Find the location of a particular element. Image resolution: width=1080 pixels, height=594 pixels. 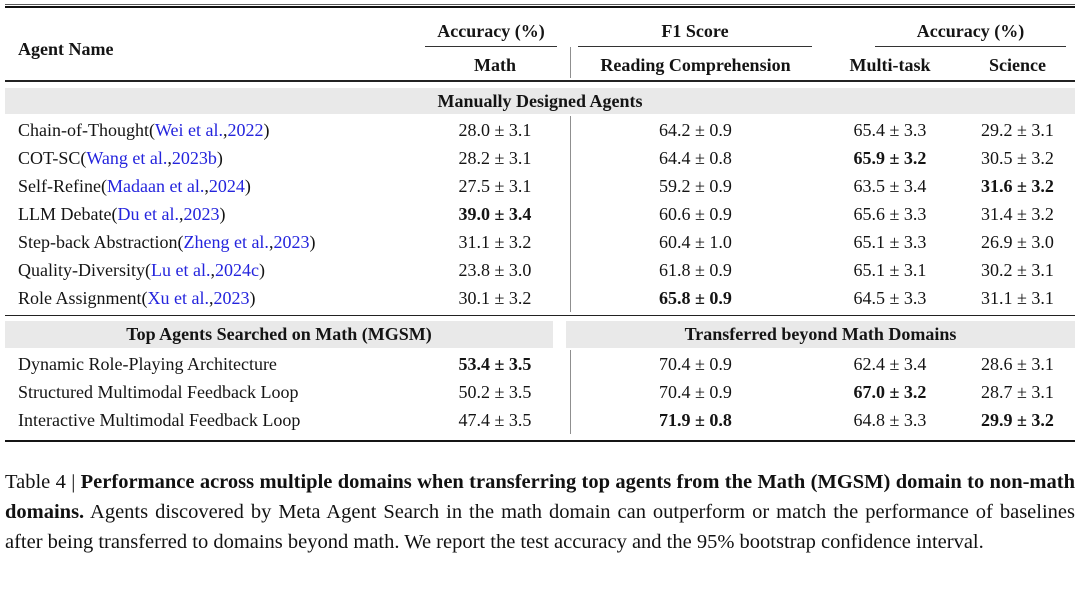

col-header-multi-task: Multi-task is located at coordinates (890, 64).